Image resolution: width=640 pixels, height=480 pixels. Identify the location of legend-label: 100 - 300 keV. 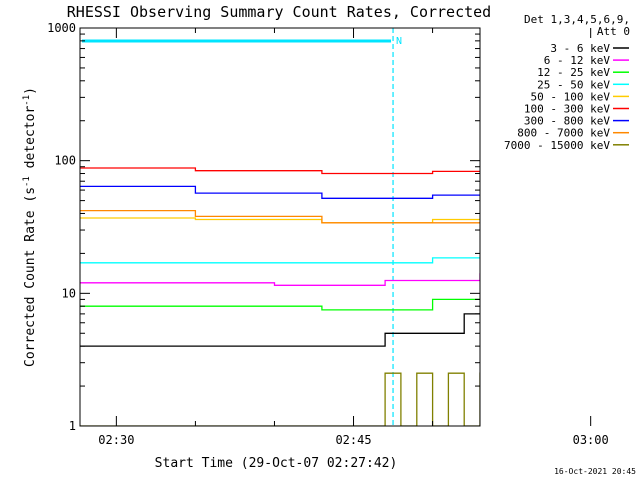
(567, 109).